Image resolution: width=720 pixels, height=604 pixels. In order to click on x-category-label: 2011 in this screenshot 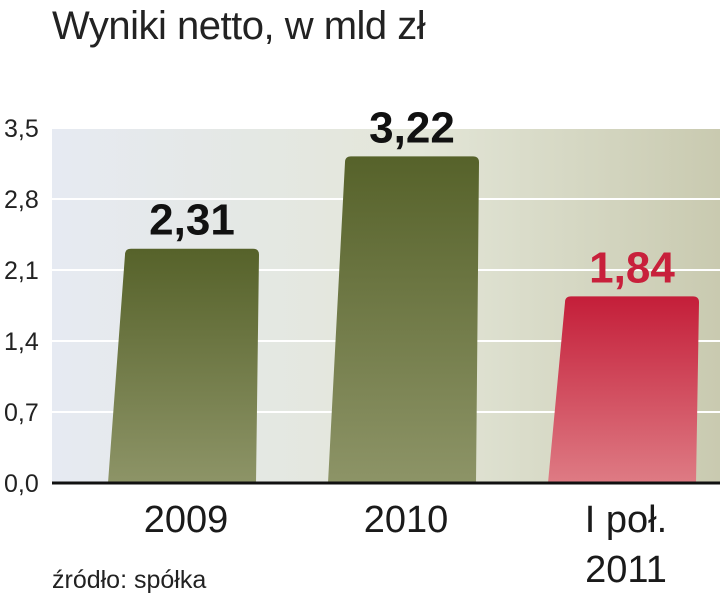, I will do `click(626, 570)`.